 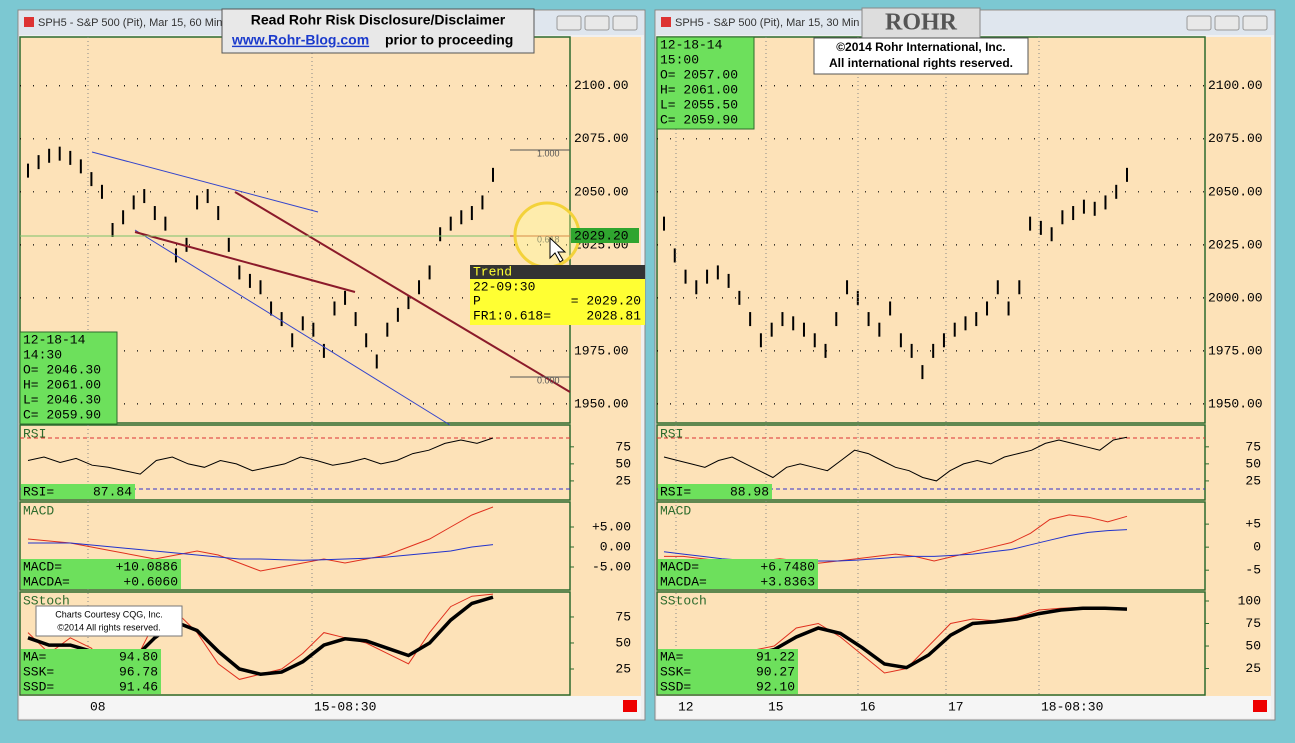 I want to click on fib-label: 0.618, so click(x=548, y=239).